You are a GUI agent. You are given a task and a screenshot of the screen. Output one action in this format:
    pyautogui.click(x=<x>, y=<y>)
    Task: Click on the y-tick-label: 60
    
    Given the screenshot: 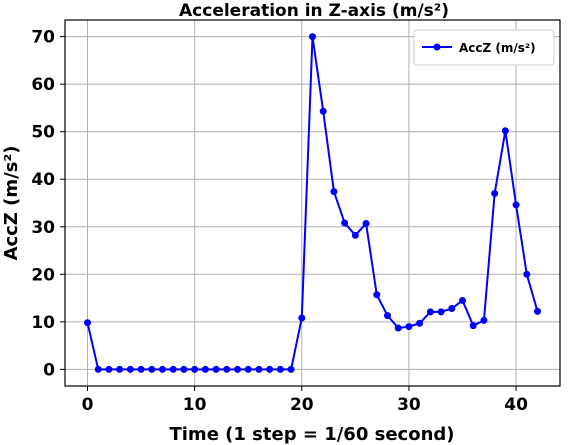 What is the action you would take?
    pyautogui.click(x=43, y=85)
    